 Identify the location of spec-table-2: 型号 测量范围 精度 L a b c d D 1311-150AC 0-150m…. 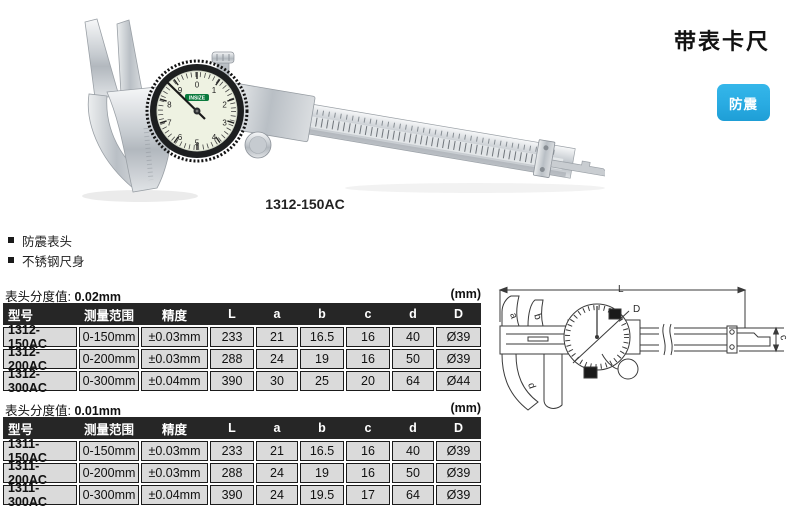
(242, 463).